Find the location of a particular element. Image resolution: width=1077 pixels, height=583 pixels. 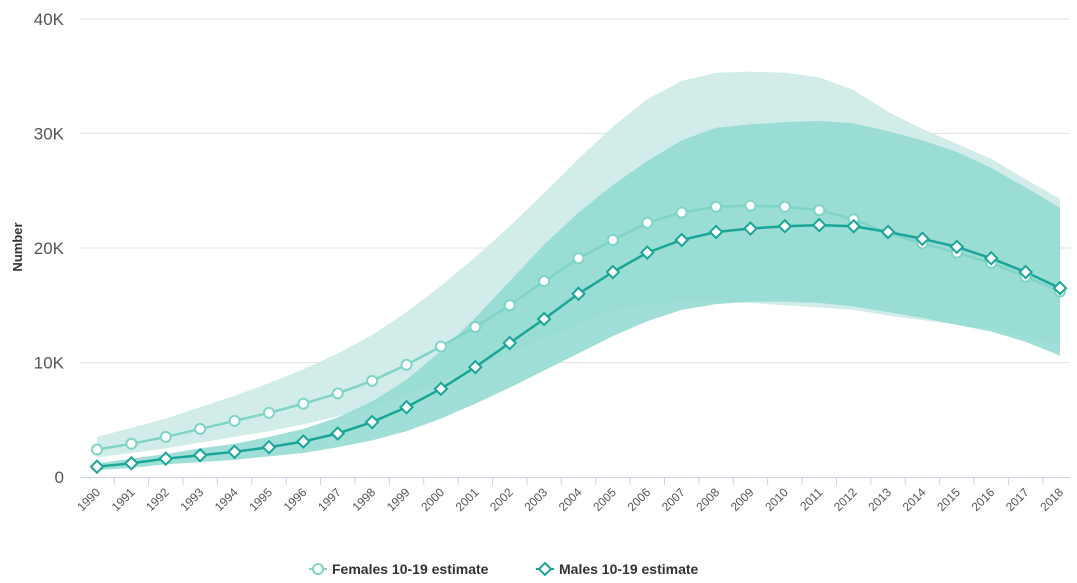

x-tick-label: 1994 is located at coordinates (226, 499).